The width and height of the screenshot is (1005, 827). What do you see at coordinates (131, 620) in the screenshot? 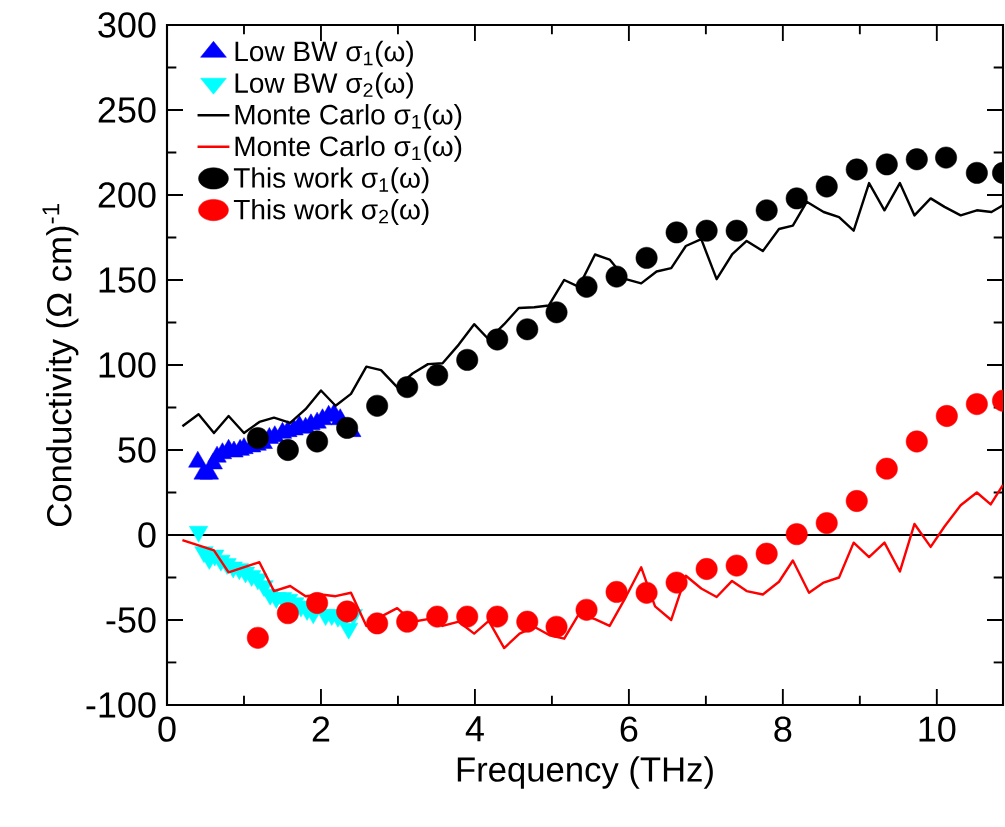
I see `y-tick-label: -50` at bounding box center [131, 620].